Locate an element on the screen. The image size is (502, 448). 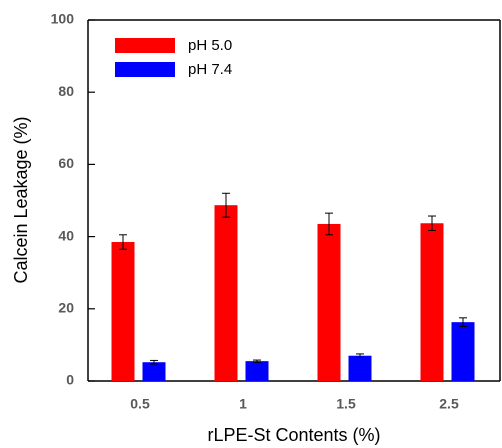
y-tick-label: 100 is located at coordinates (63, 19).